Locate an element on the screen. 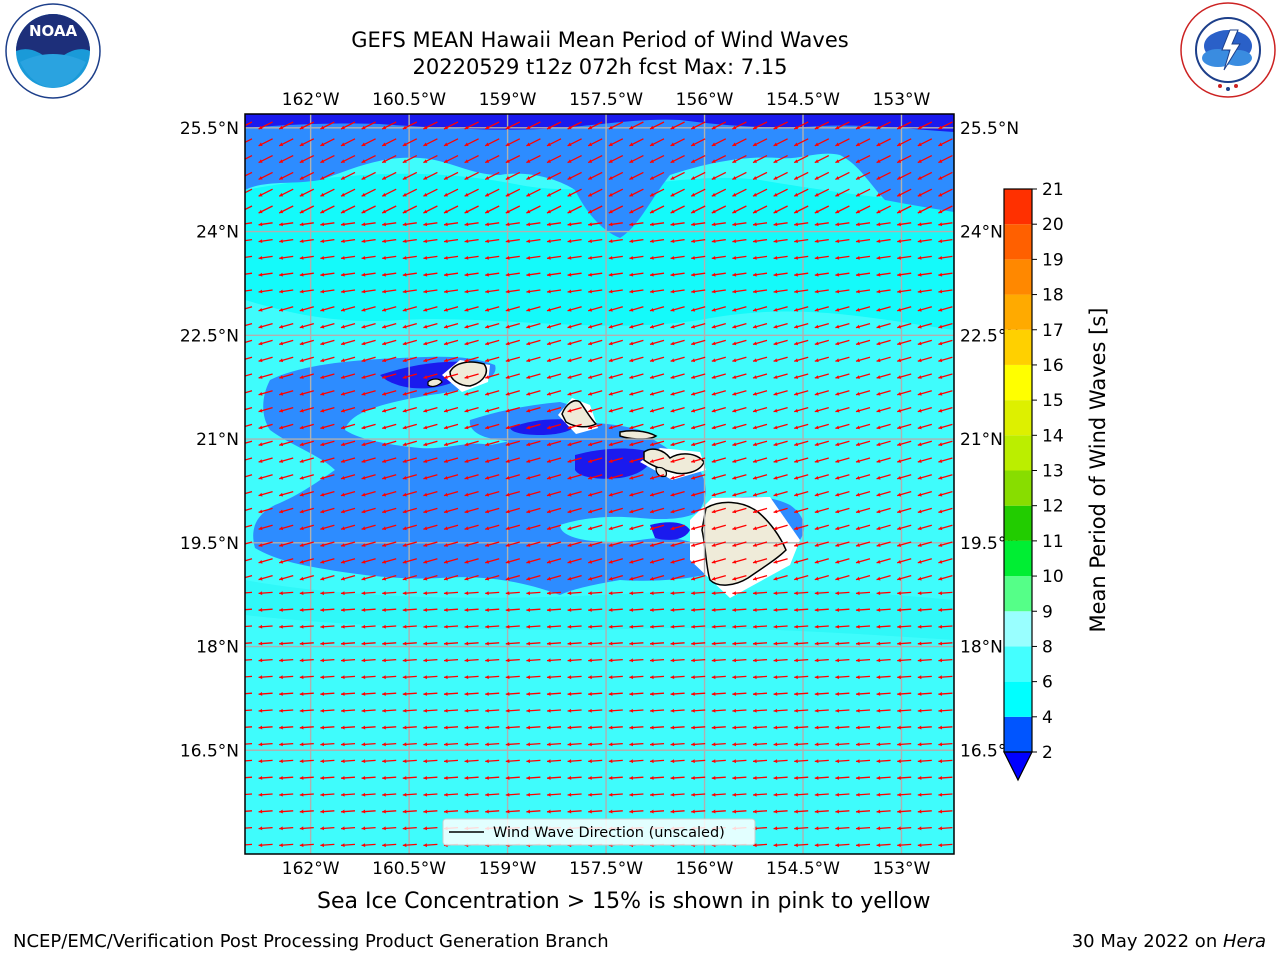  colorbar-tick-label: 16 is located at coordinates (1053, 366).